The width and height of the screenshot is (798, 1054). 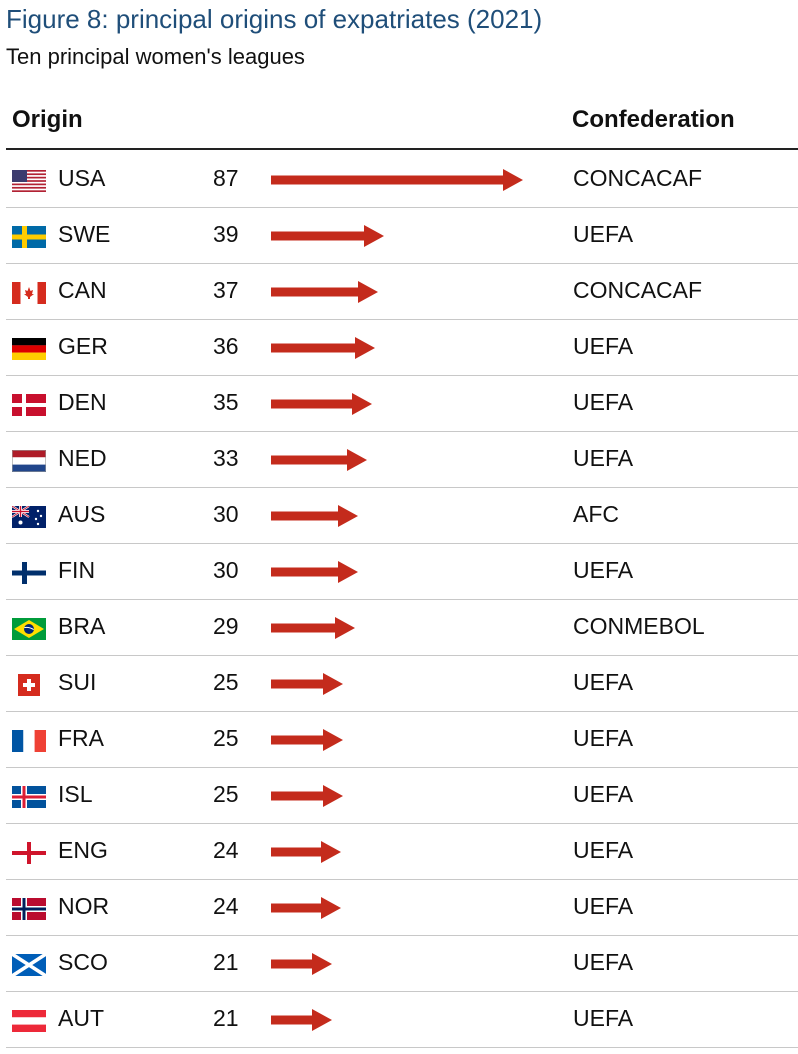 What do you see at coordinates (29, 573) in the screenshot?
I see `finland-flag-icon` at bounding box center [29, 573].